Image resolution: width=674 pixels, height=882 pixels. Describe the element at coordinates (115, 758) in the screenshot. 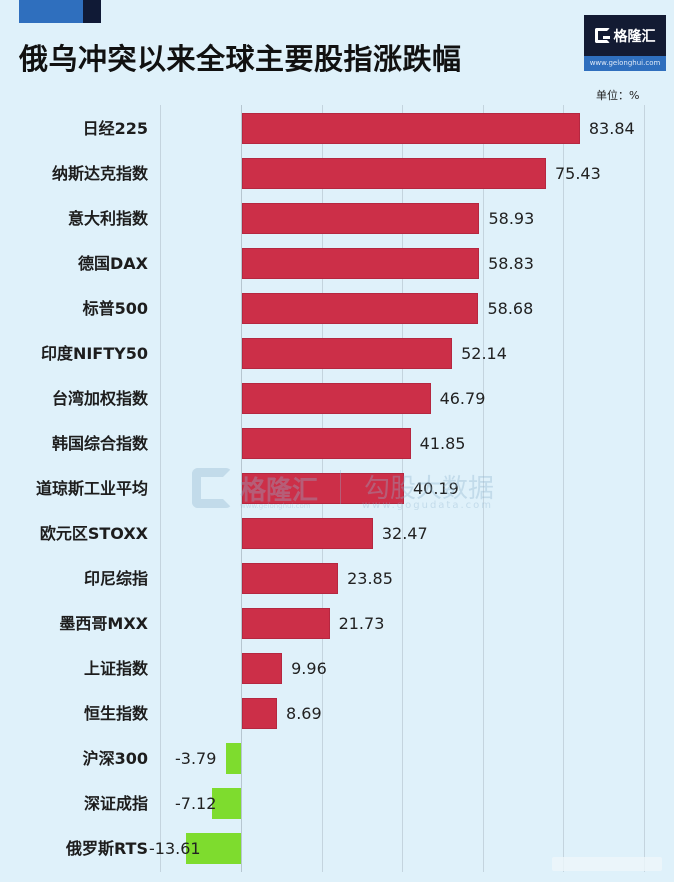

I see `category-label: 沪深300` at that location.